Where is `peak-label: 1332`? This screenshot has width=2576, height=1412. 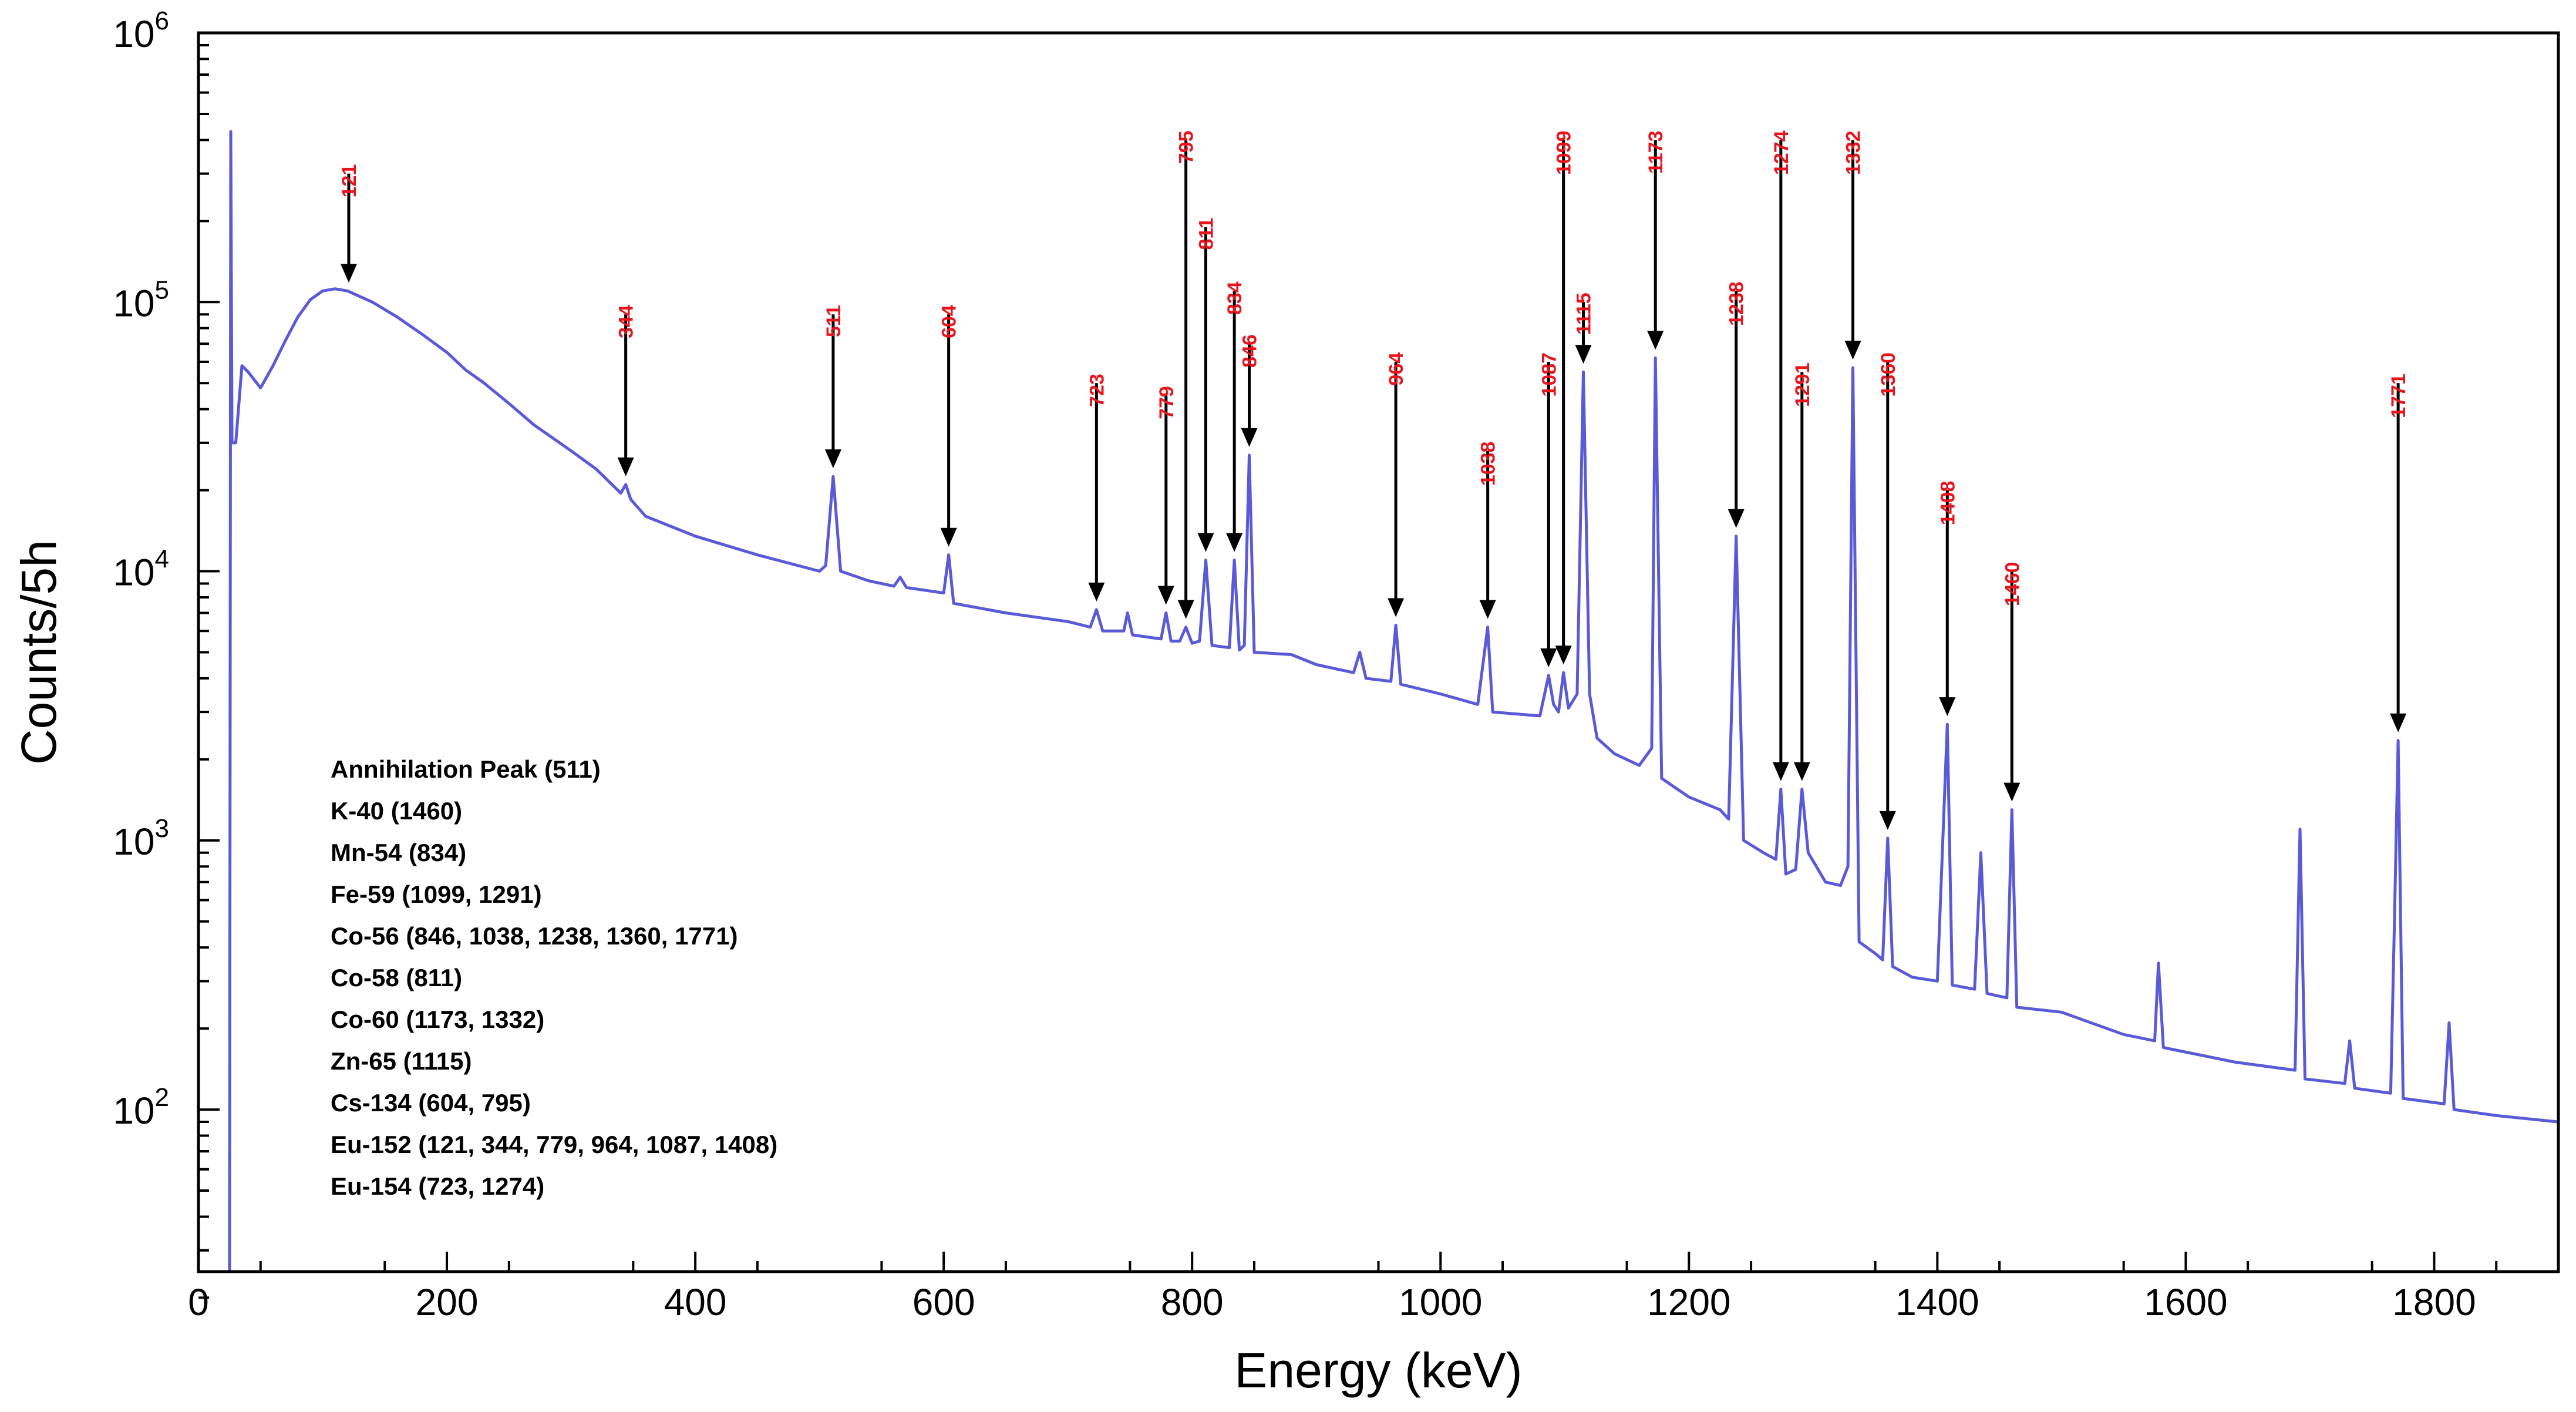
peak-label: 1332 is located at coordinates (1854, 152).